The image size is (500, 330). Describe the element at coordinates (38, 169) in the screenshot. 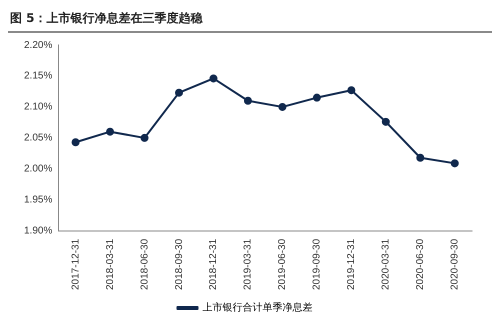

I see `y-tick-label: 2.00%` at that location.